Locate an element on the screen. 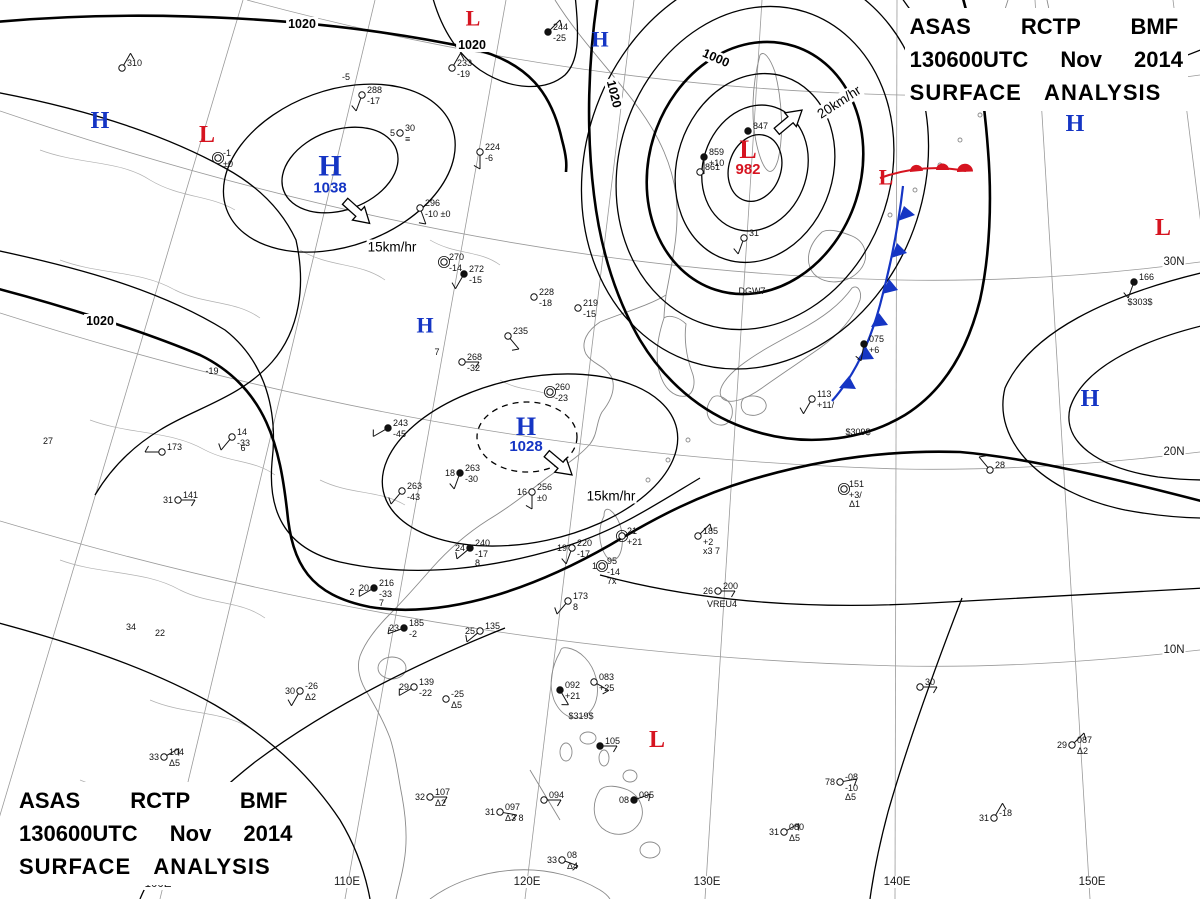  station-plot: 268-32 is located at coordinates (470, 362).